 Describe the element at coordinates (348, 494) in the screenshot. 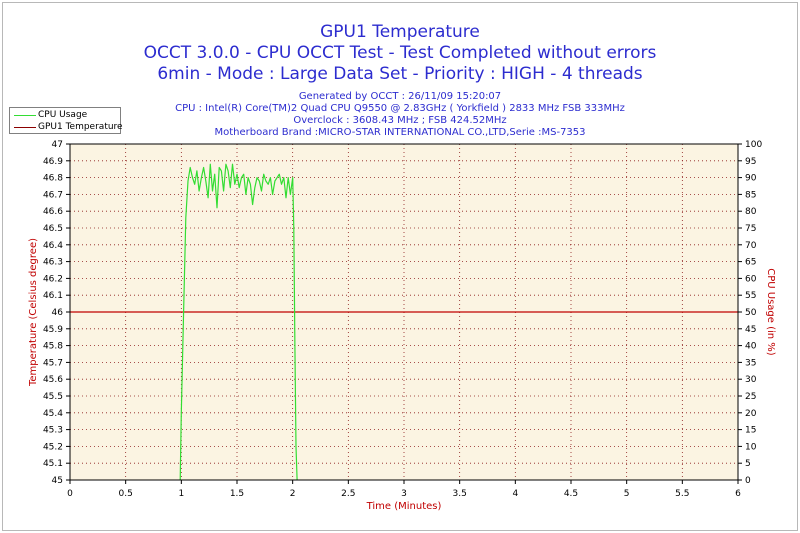

I see `x-tick-label: 2.5` at that location.